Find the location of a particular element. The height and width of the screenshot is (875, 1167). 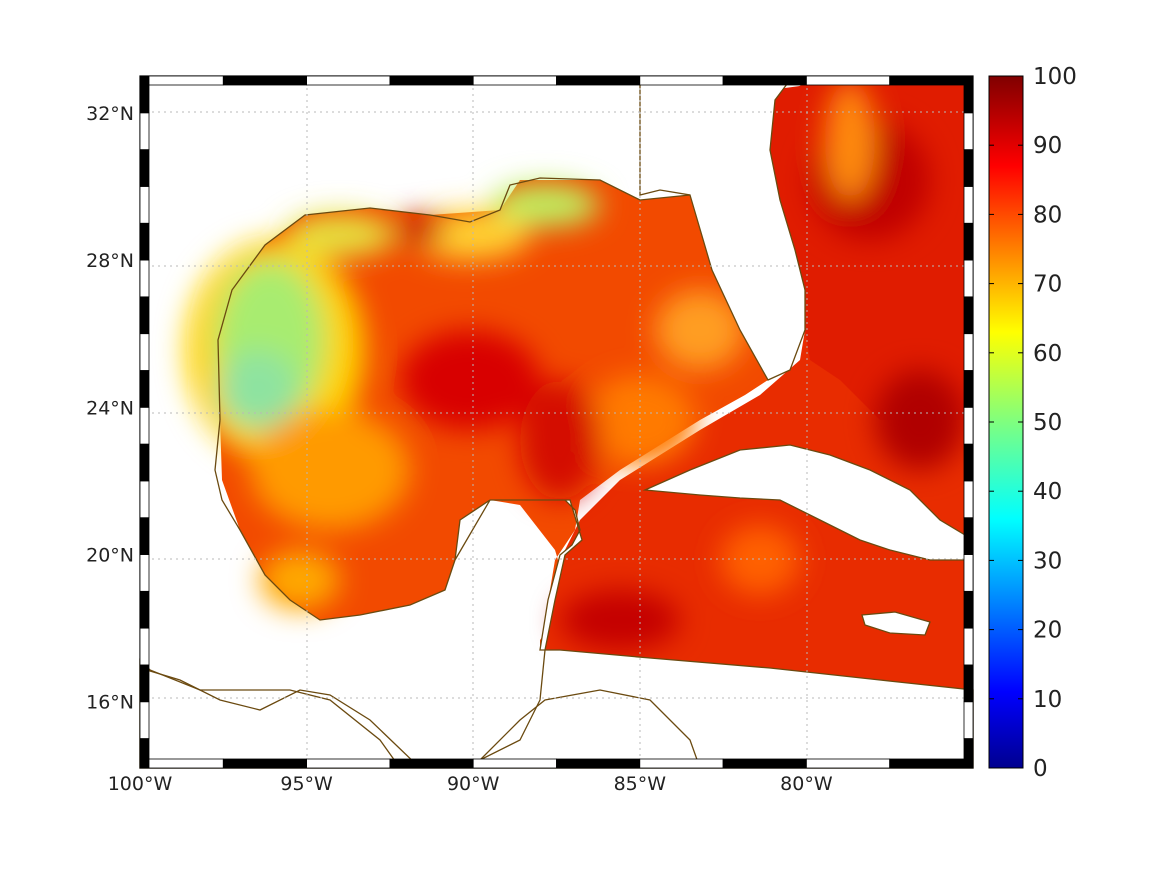

latitude-tick-label: 24°N is located at coordinates (110, 408).